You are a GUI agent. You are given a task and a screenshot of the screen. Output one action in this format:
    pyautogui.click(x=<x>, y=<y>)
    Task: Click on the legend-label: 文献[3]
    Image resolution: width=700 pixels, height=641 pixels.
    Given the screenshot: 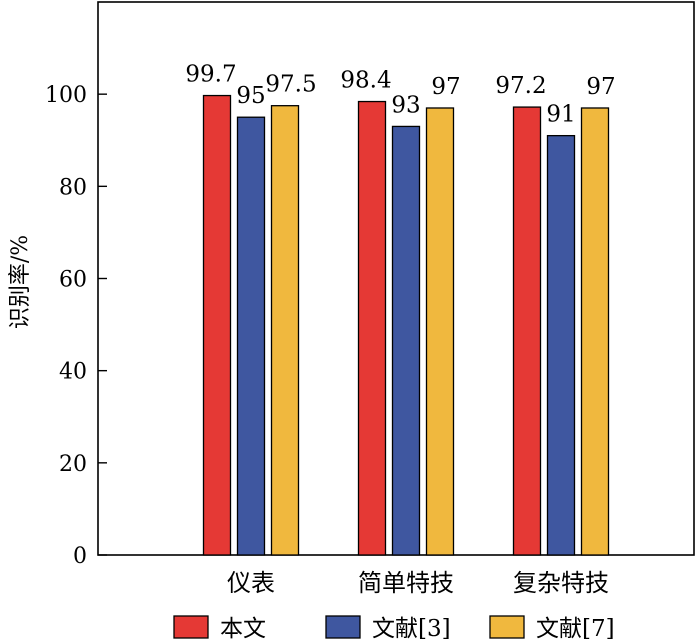 What is the action you would take?
    pyautogui.click(x=411, y=628)
    